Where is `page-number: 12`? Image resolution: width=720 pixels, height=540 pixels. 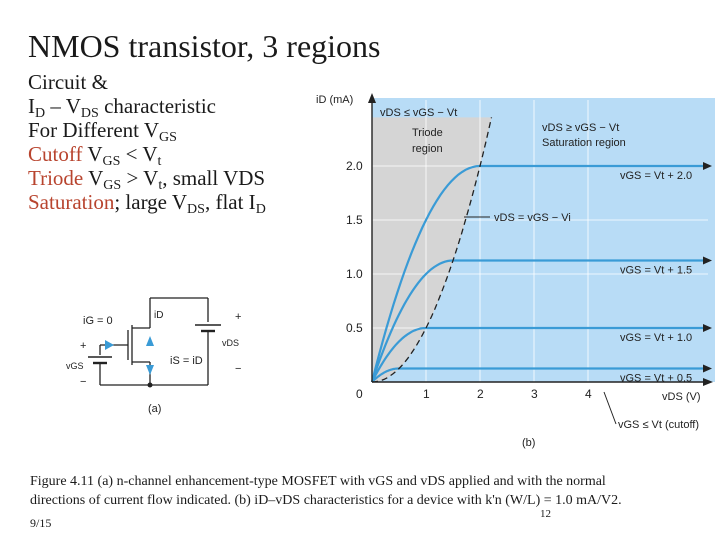
page-number: 12 is located at coordinates (545, 514).